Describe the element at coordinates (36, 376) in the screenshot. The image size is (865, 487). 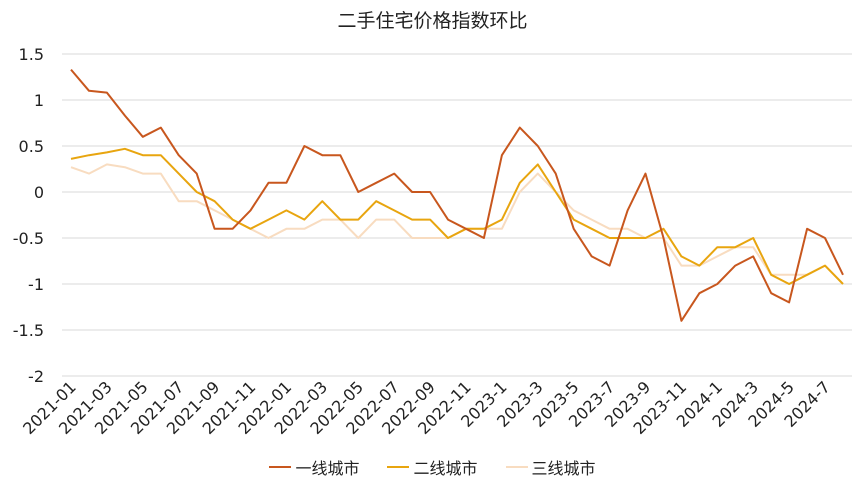
I see `y-tick-label: -2` at that location.